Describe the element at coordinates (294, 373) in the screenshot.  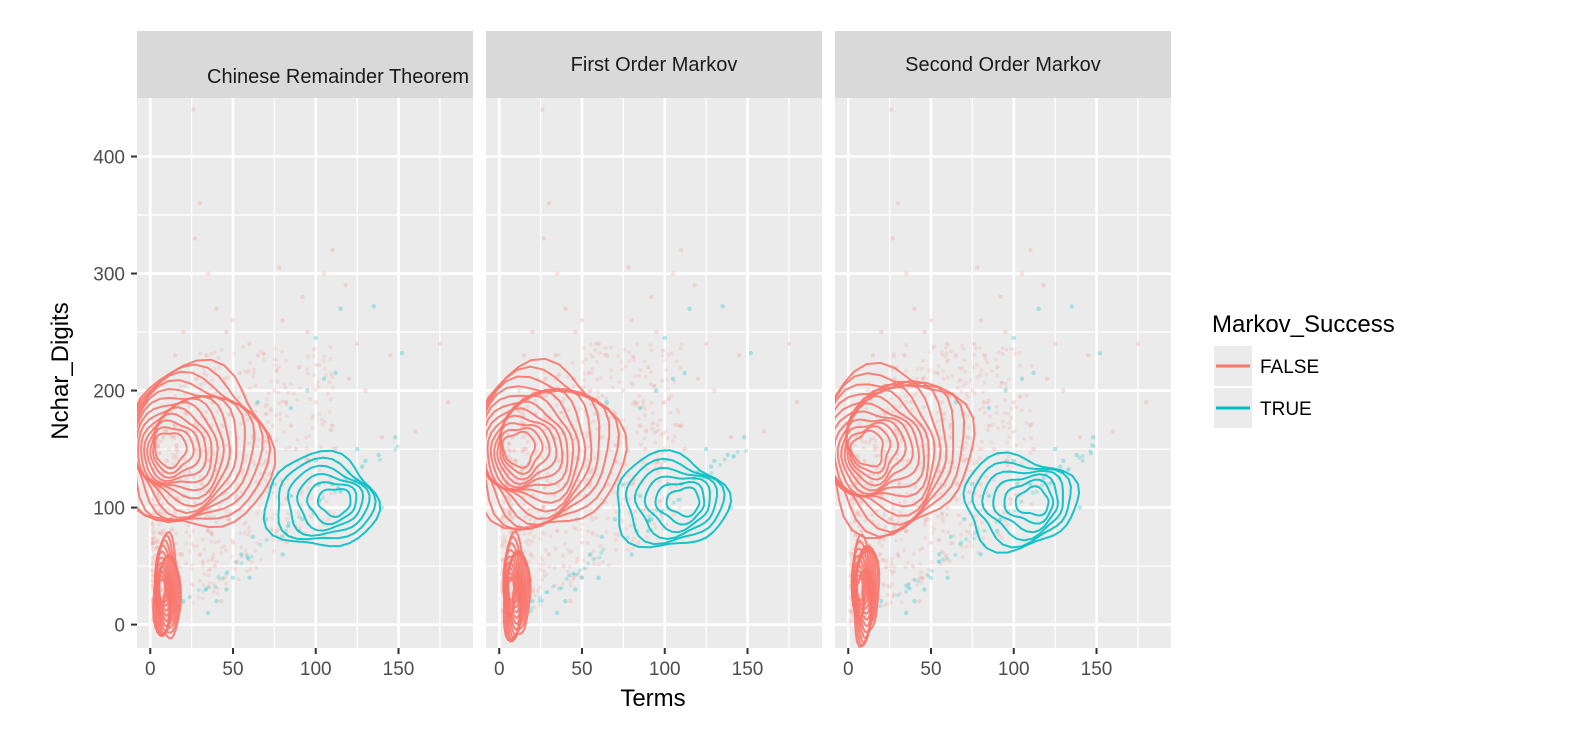
I see `plot-area` at that location.